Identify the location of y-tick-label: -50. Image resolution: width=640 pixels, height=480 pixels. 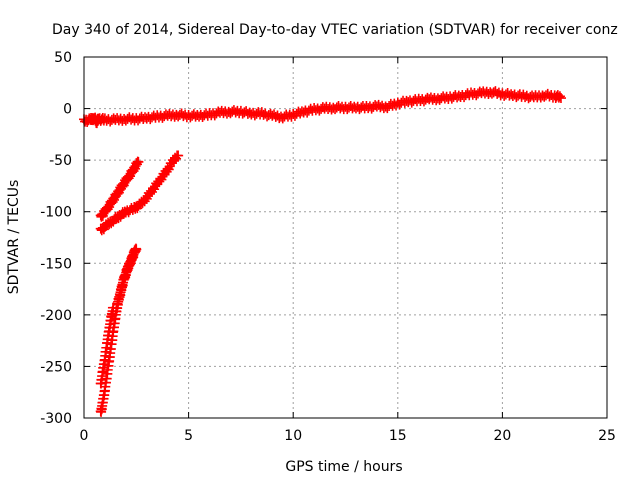
(60, 161).